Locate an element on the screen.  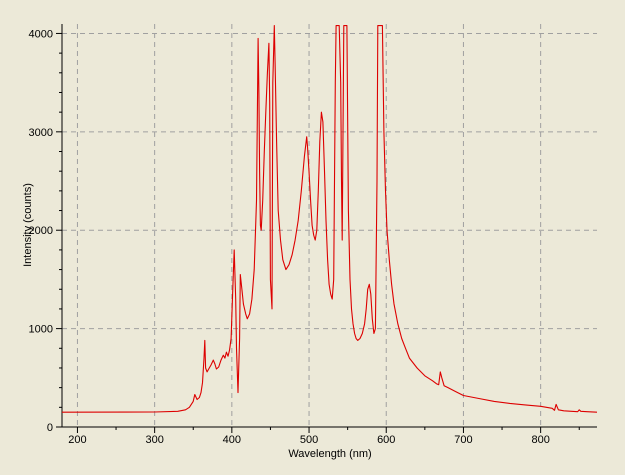
y-tick-label: 0 is located at coordinates (50, 428).